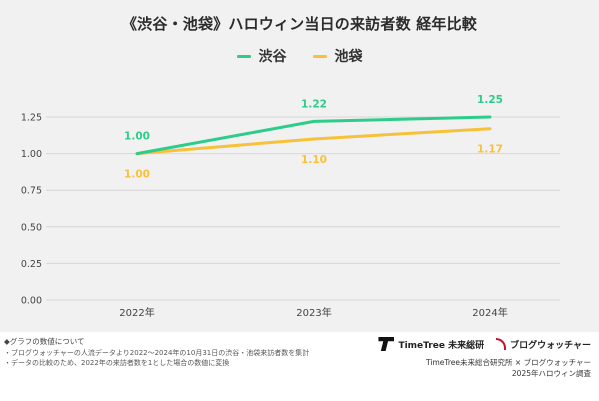 Image resolution: width=599 pixels, height=401 pixels. What do you see at coordinates (313, 141) in the screenshot?
I see `series-line-ikebukuro` at bounding box center [313, 141].